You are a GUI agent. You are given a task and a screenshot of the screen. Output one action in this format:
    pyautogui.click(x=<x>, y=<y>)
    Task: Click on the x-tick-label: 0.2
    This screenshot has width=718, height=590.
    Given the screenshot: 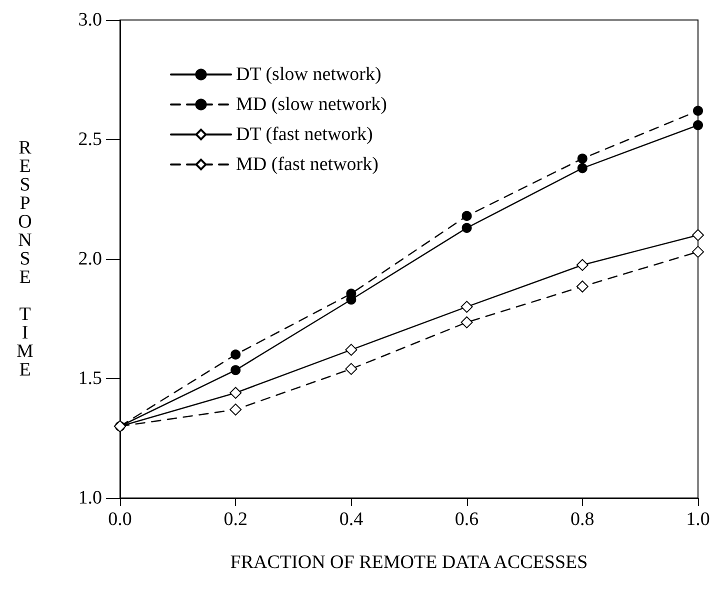 What is the action you would take?
    pyautogui.click(x=236, y=519)
    